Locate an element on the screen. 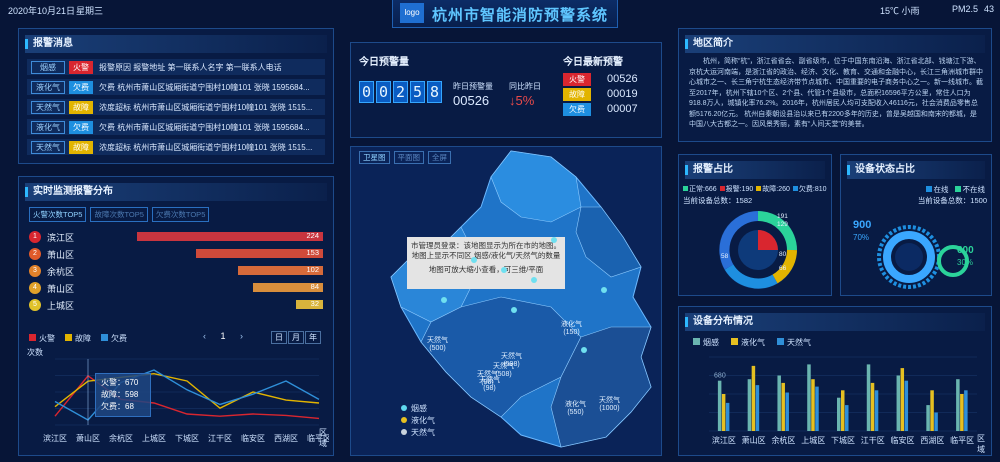  monitor-tab: 故障次数TOP5 is located at coordinates (119, 214).